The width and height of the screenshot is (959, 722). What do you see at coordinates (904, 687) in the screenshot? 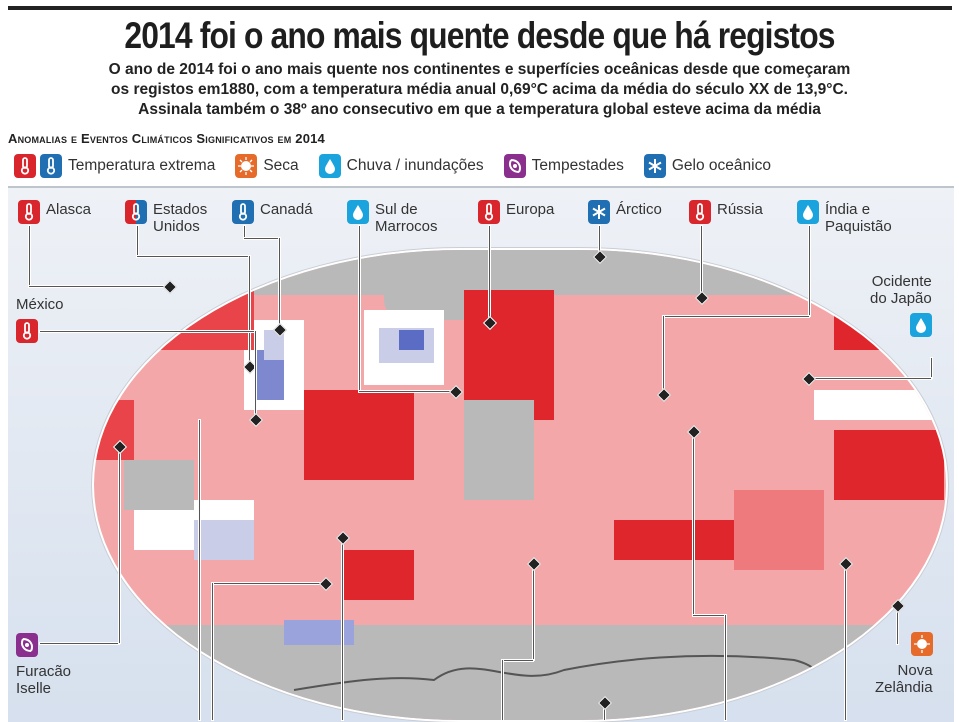
I see `callout-label: Zelândia` at bounding box center [904, 687].